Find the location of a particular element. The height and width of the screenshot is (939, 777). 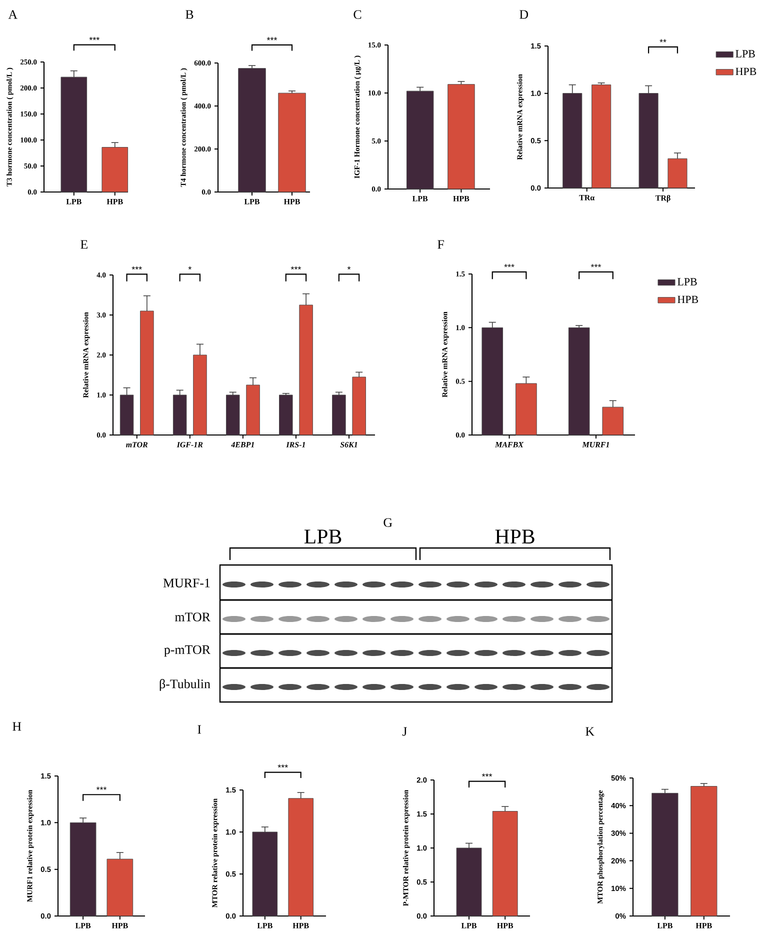

text: β-Tubulin is located at coordinates (185, 685).